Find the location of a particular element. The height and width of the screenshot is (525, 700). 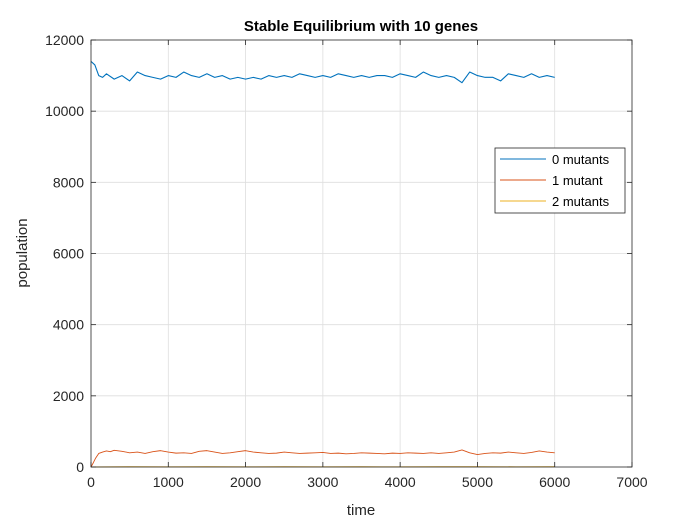

x-tick-label: 1000 is located at coordinates (168, 482).